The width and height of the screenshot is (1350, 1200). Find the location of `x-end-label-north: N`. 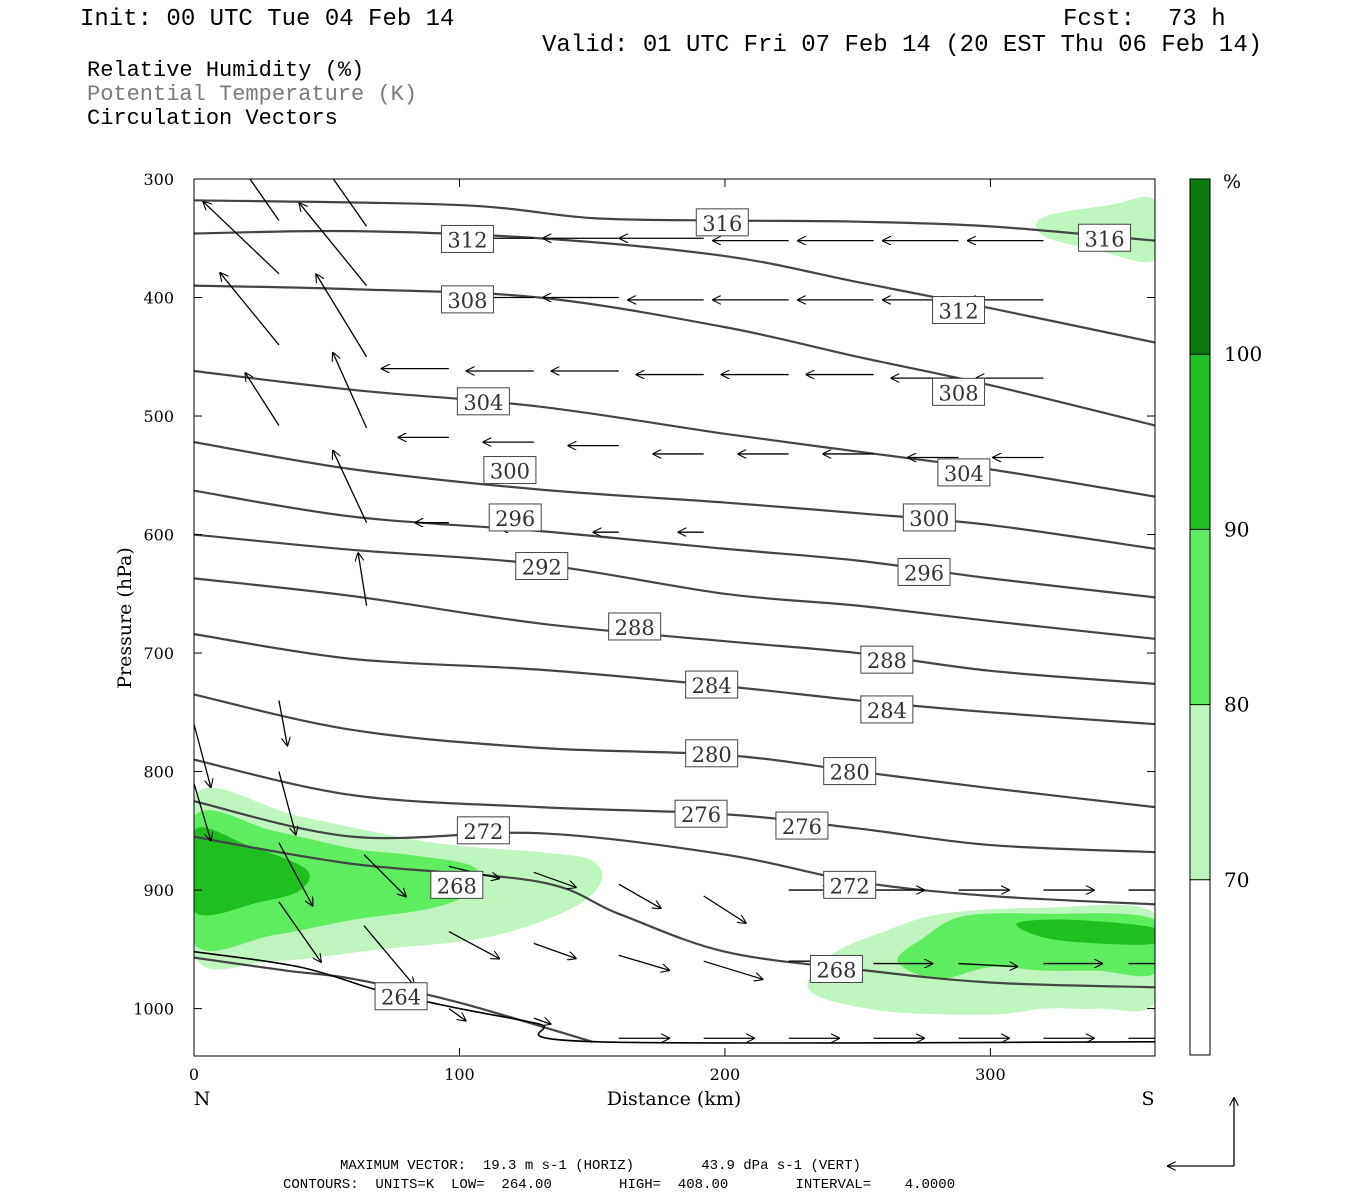

x-end-label-north: N is located at coordinates (202, 1099).